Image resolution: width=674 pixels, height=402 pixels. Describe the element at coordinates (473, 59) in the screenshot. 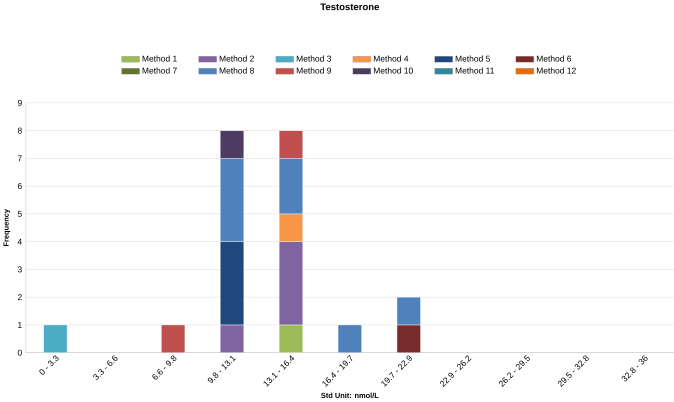

I see `legend-label: Method 5` at that location.